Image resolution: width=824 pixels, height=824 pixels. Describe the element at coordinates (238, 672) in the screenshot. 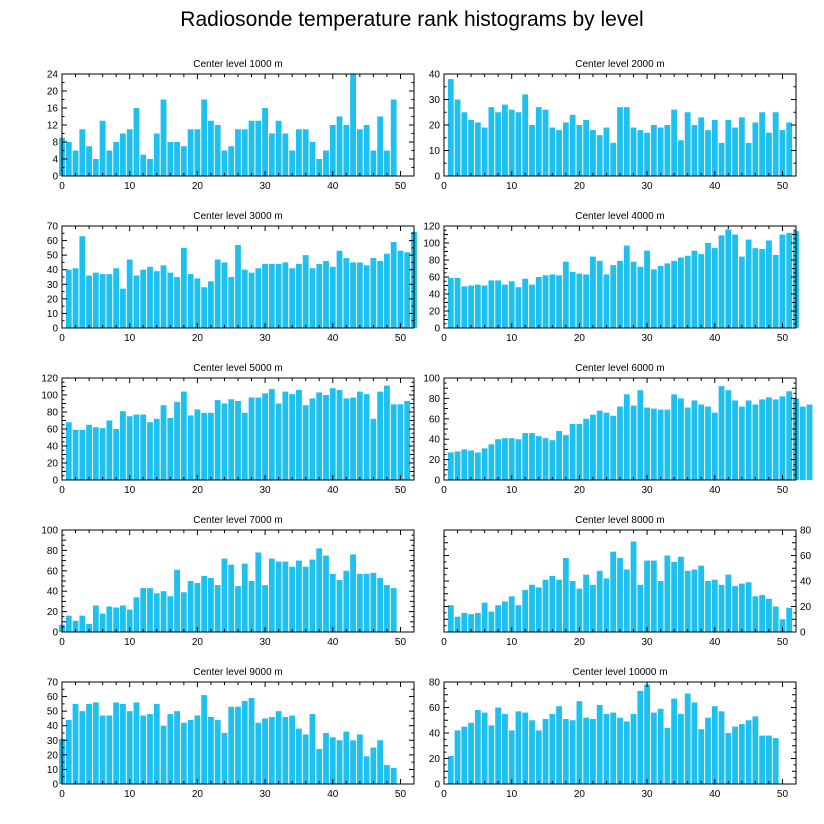

I see `panel-title: Center level 9000 m` at that location.